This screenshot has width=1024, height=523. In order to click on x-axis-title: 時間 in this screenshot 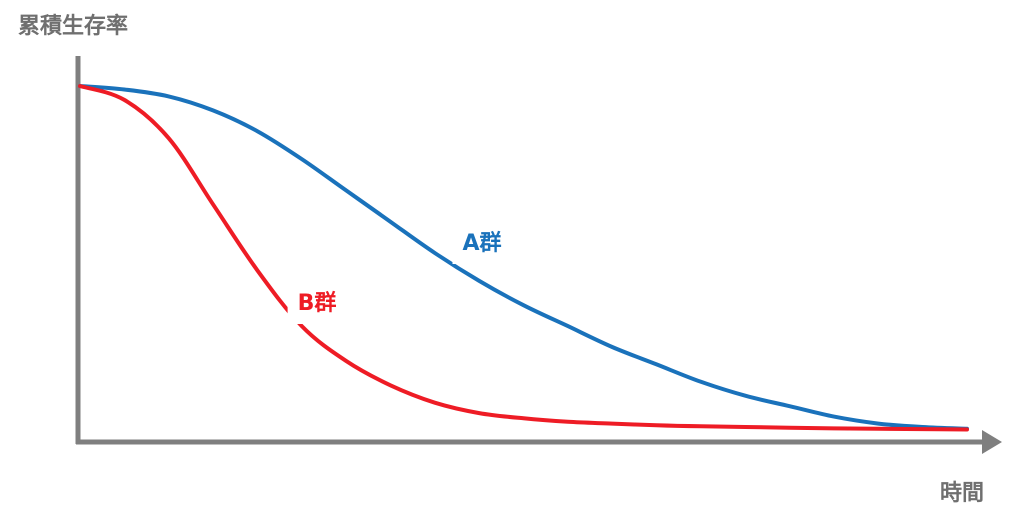, I will do `click(962, 493)`.